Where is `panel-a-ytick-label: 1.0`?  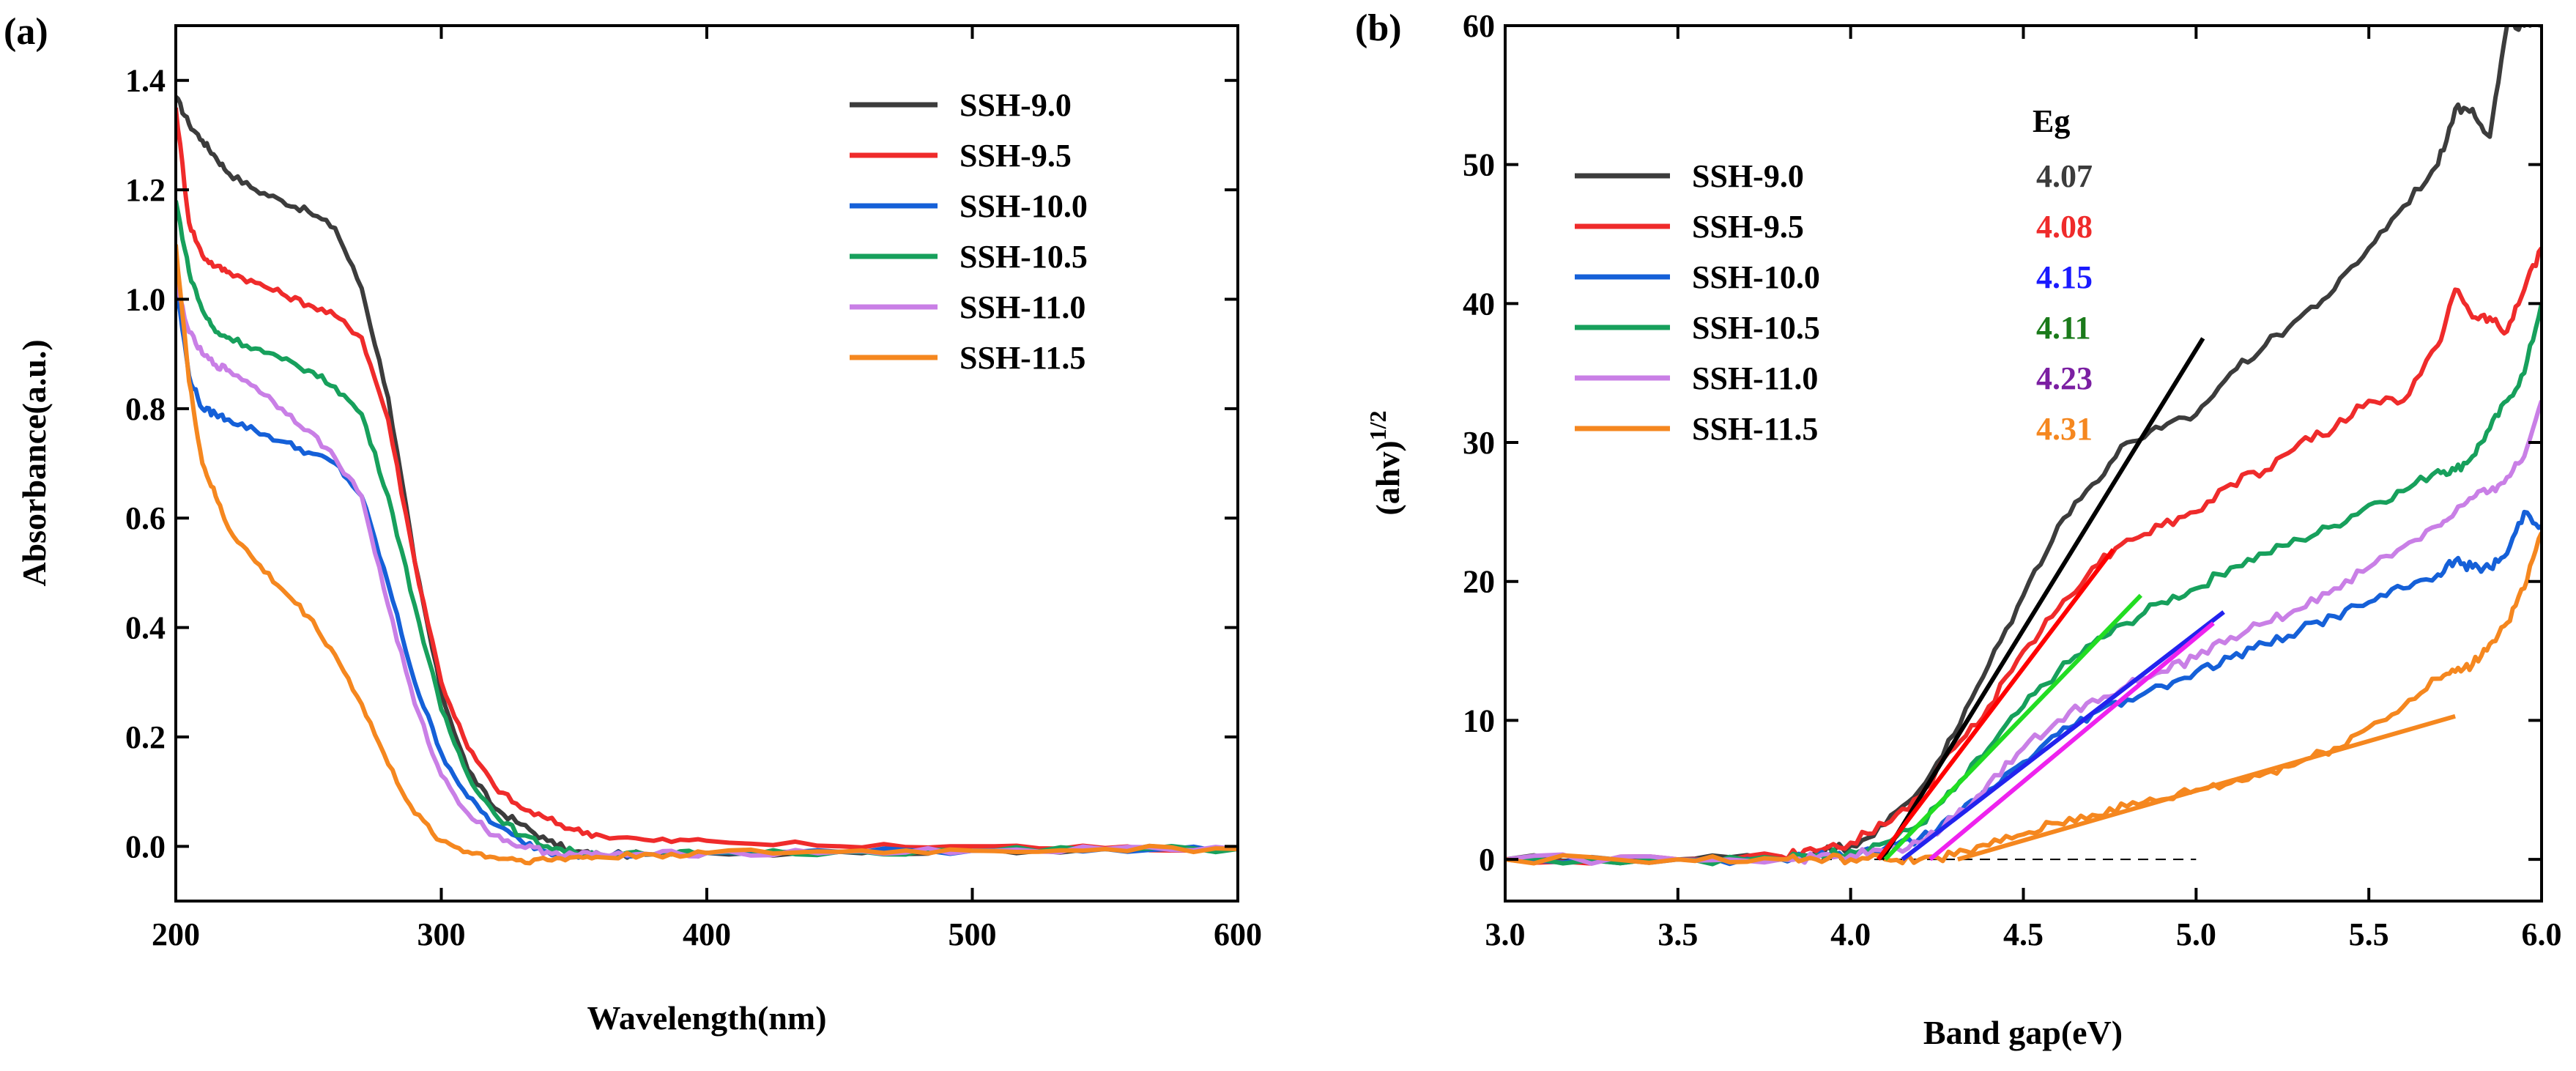 panel-a-ytick-label: 1.0 is located at coordinates (145, 299).